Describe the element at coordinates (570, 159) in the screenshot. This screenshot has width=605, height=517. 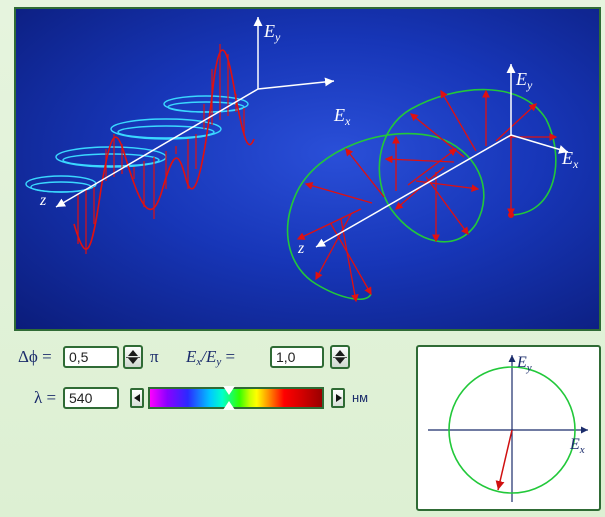
I see `right-ex-label: Ex` at that location.